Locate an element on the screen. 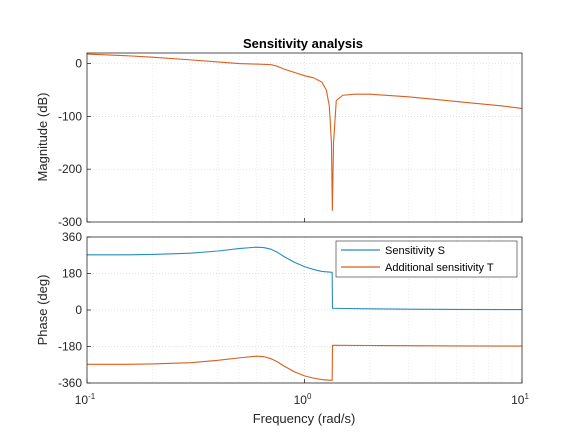  legend-label-sensitivity-s: Sensitivity S is located at coordinates (415, 251).